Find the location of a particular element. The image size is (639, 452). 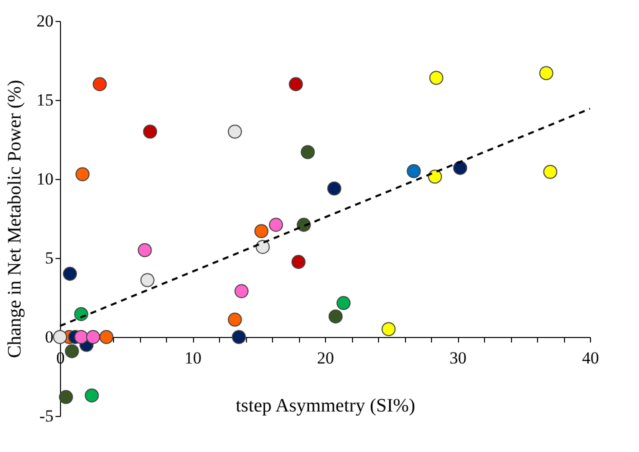

x-tick-label: 10 is located at coordinates (193, 358).